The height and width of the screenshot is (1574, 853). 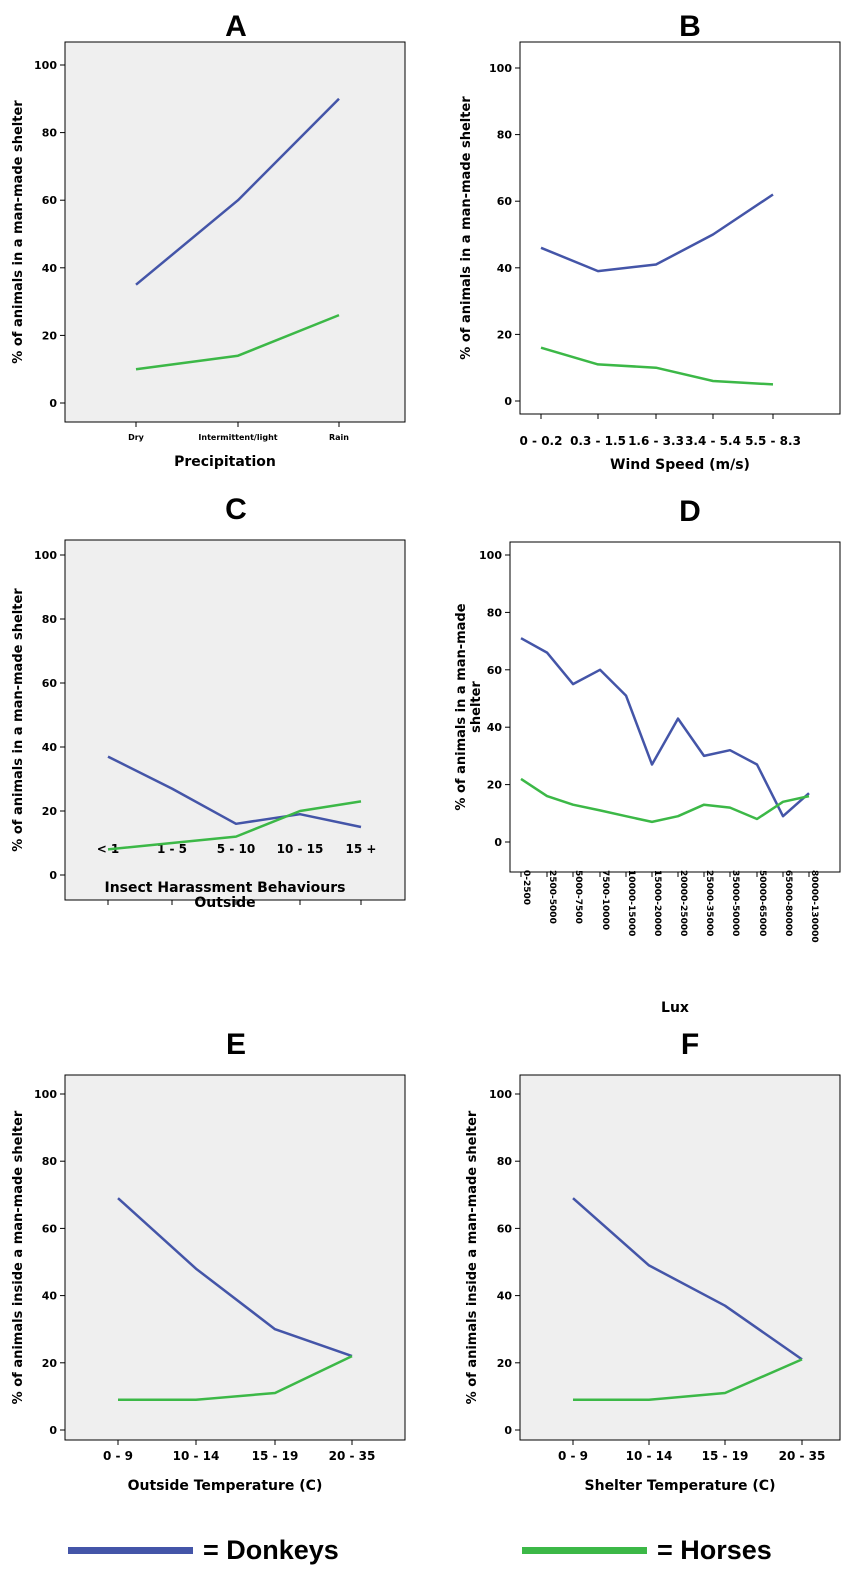 What do you see at coordinates (225, 1486) in the screenshot?
I see `x-axis-label-e: Outside Temperature (C)` at bounding box center [225, 1486].